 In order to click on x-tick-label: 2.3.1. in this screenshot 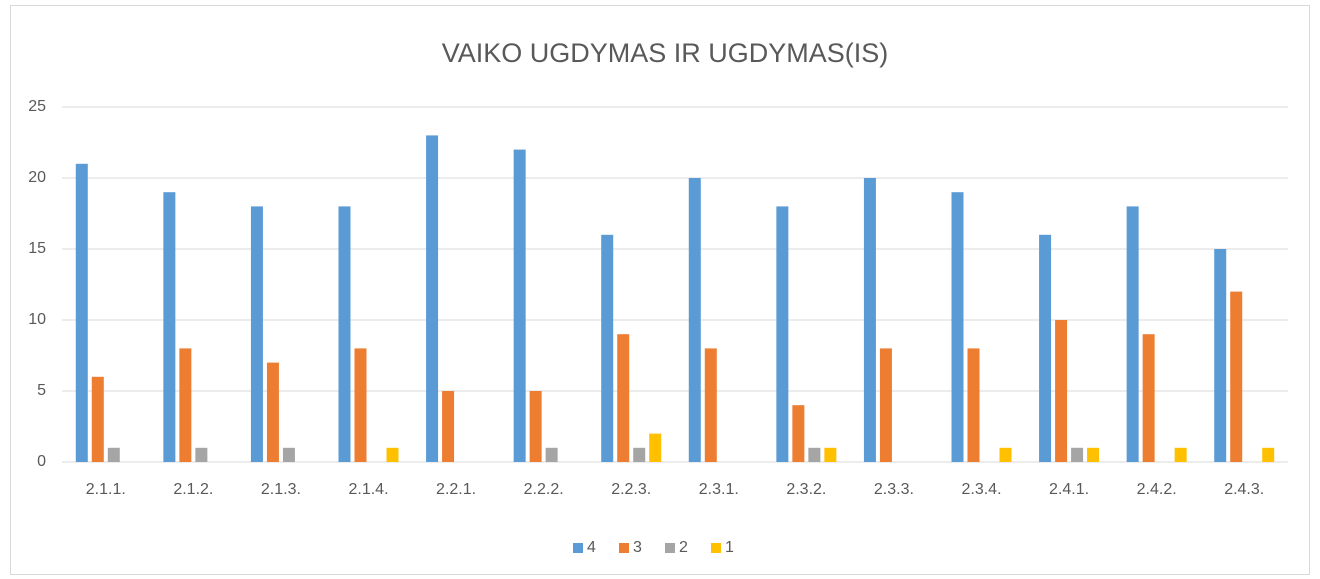, I will do `click(719, 489)`.